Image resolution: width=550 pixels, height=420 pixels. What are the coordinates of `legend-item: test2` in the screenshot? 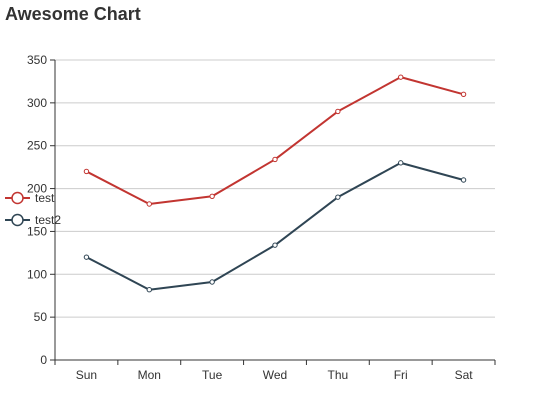 It's located at (33, 220).